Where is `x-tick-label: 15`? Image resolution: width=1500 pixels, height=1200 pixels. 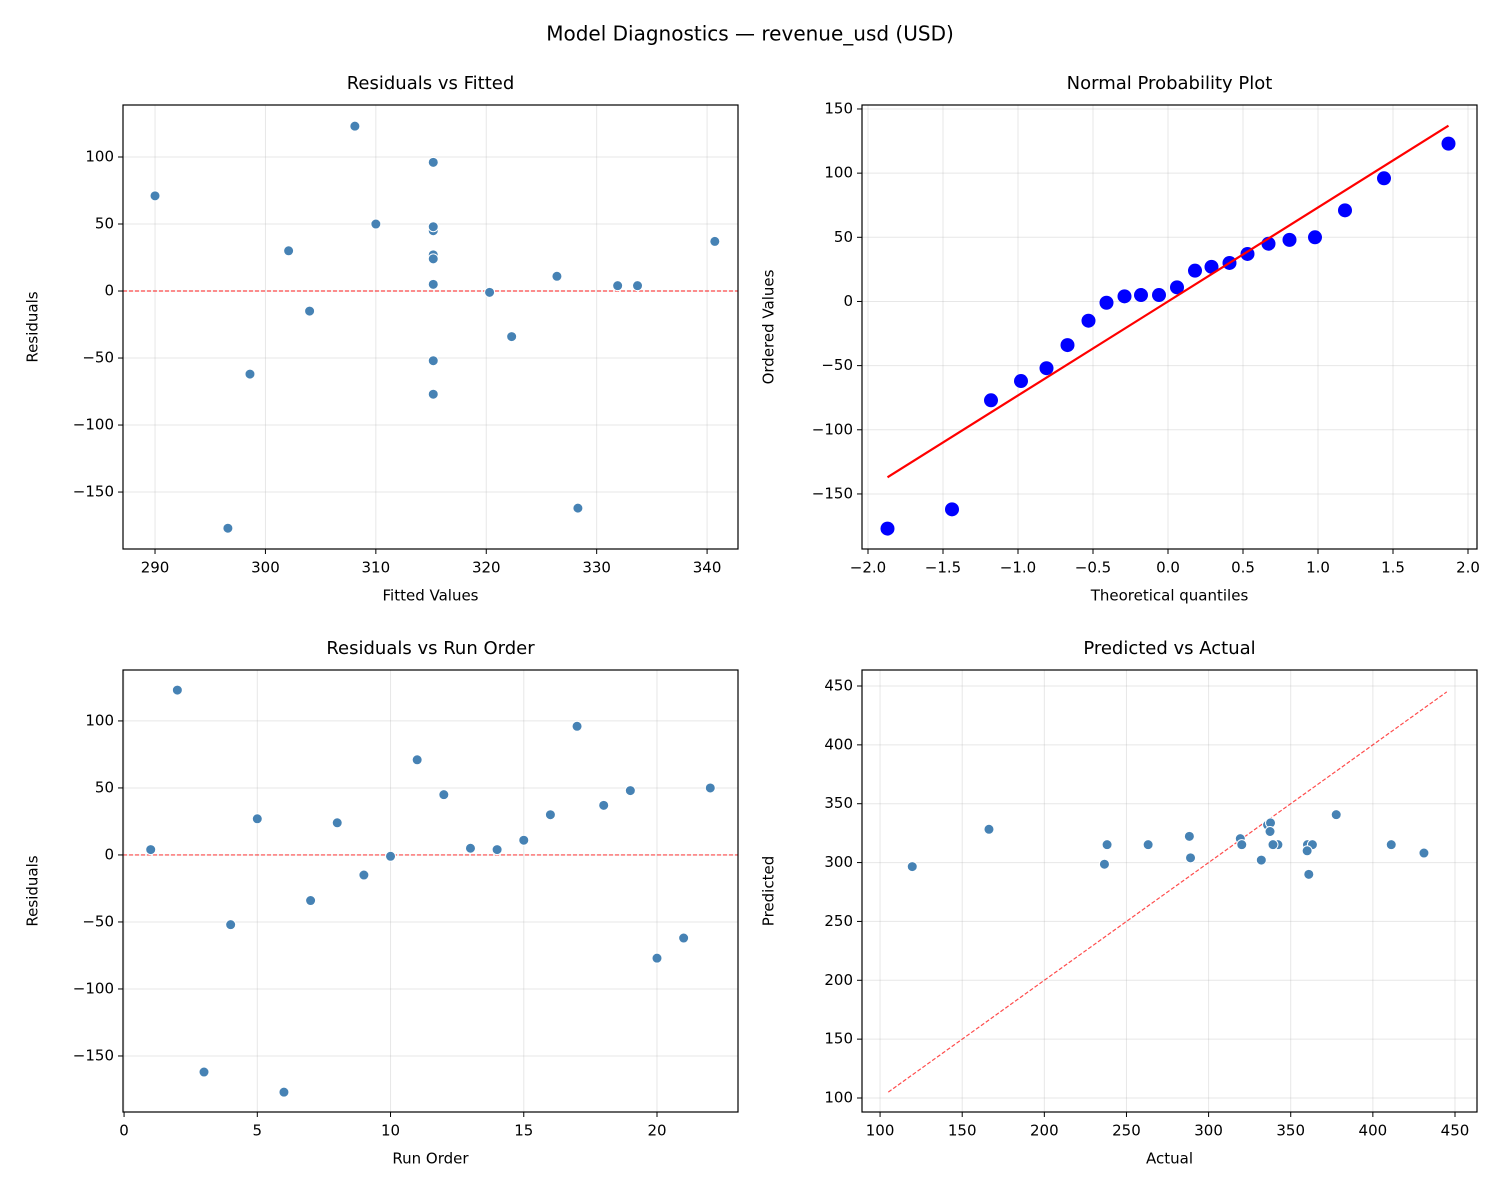
x-tick-label: 15 is located at coordinates (523, 1131).